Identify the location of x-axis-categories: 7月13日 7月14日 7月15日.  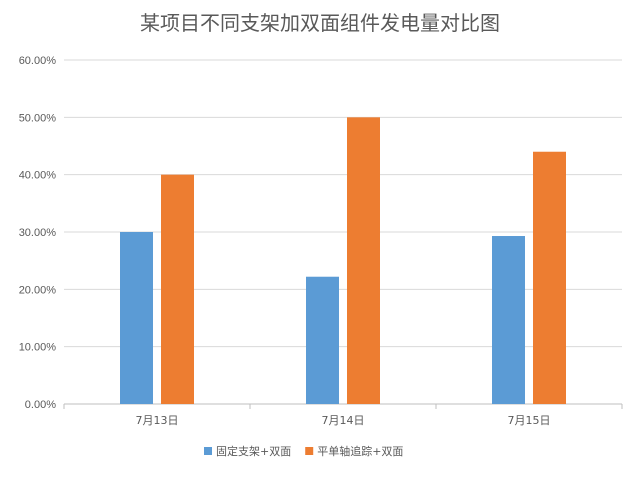
(343, 415).